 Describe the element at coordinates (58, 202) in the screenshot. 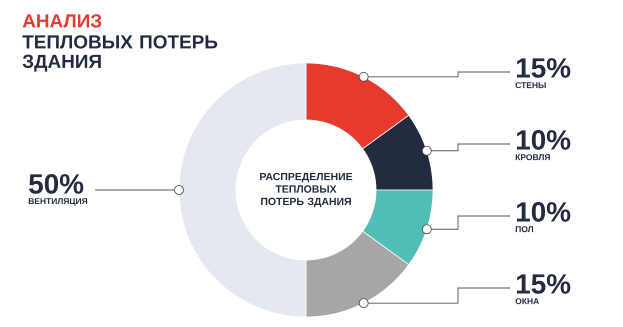

I see `slice-label: ВЕНТИЛЯЦИЯ` at that location.